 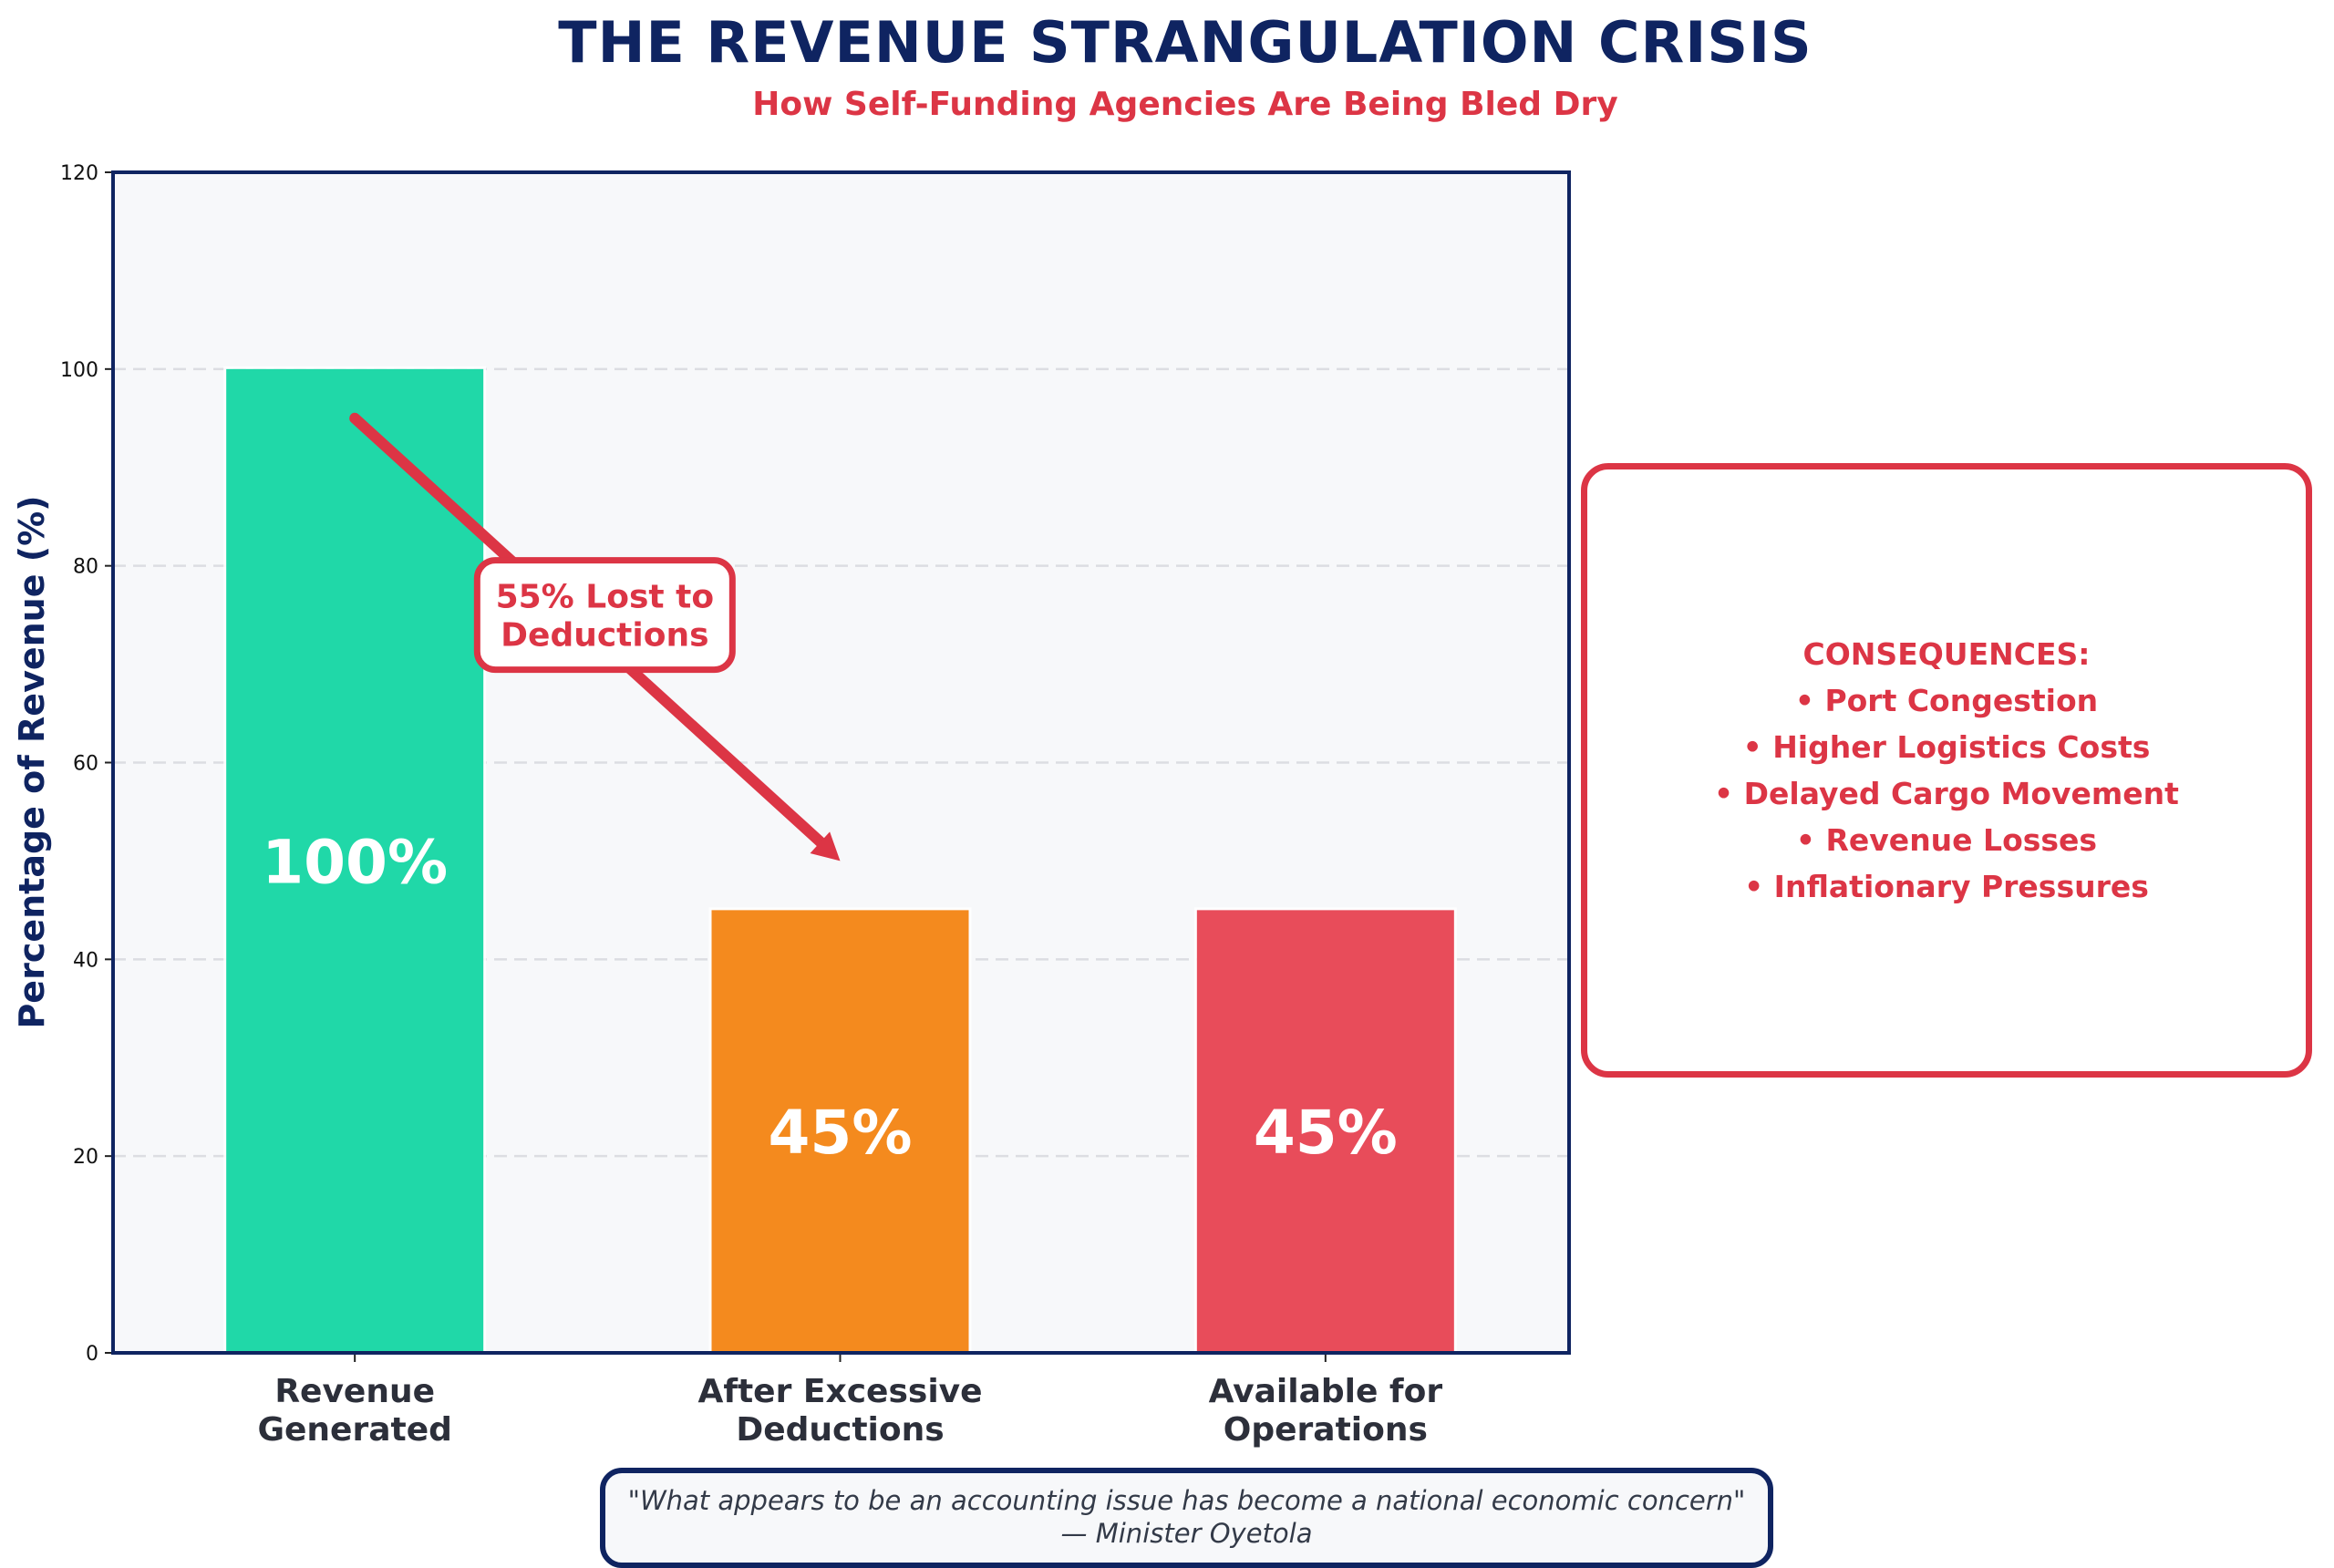 What do you see at coordinates (604, 636) in the screenshot?
I see `annotation-label-text: Deductions` at bounding box center [604, 636].